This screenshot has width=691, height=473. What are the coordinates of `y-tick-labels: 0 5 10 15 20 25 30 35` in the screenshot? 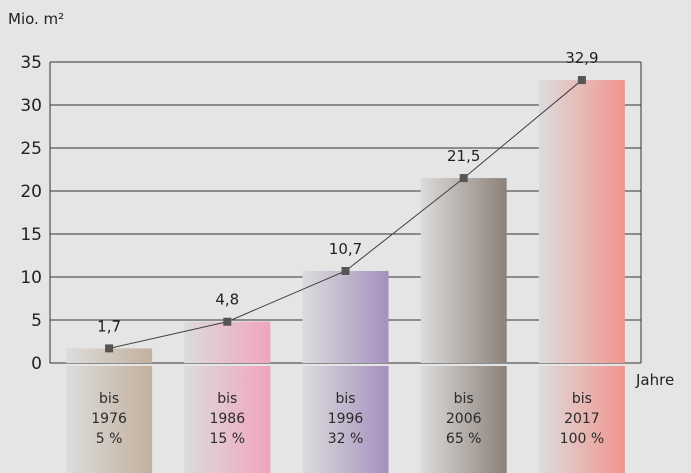 It's located at (31, 213).